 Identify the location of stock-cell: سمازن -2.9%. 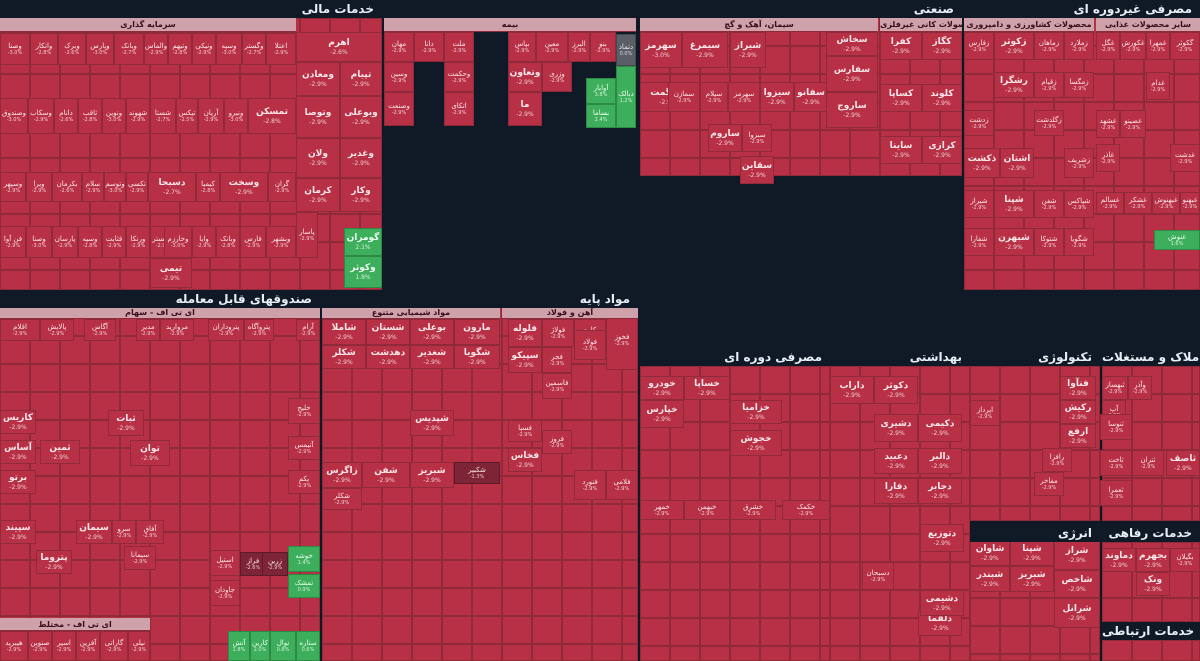
(684, 97).